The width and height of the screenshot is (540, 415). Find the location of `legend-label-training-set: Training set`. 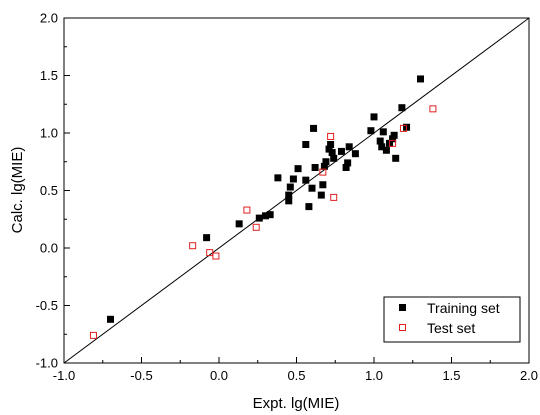

legend-label-training-set: Training set is located at coordinates (463, 308).